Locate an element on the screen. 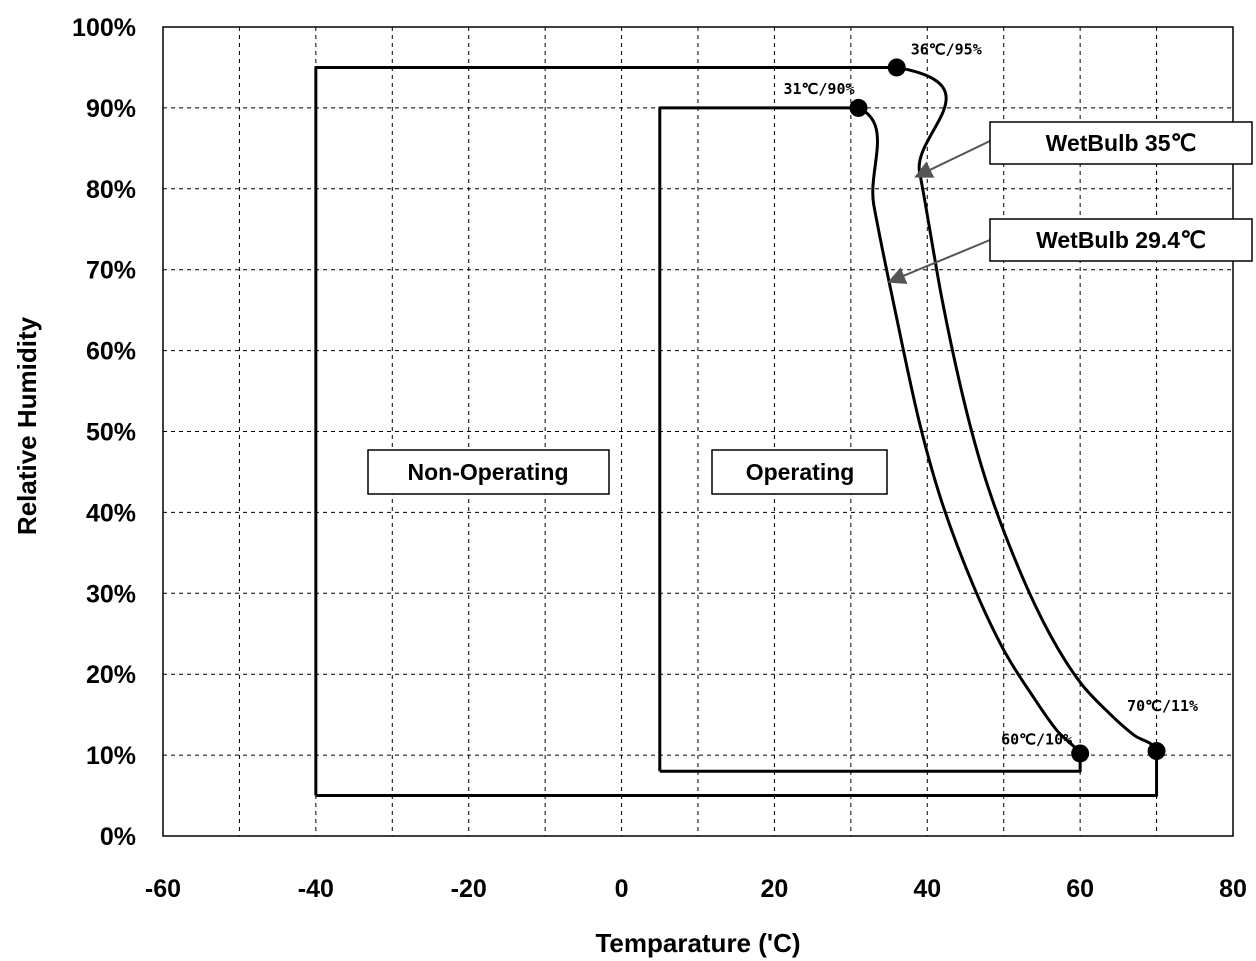 This screenshot has height=961, width=1256. y-tick-label: 10% is located at coordinates (111, 756).